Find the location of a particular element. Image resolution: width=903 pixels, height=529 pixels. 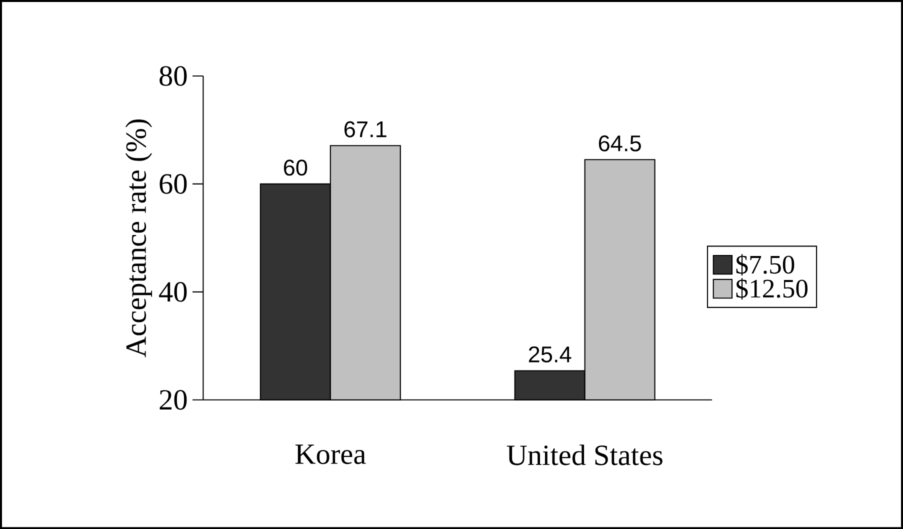

y-axis-title: Acceptance rate (%) is located at coordinates (138, 238).